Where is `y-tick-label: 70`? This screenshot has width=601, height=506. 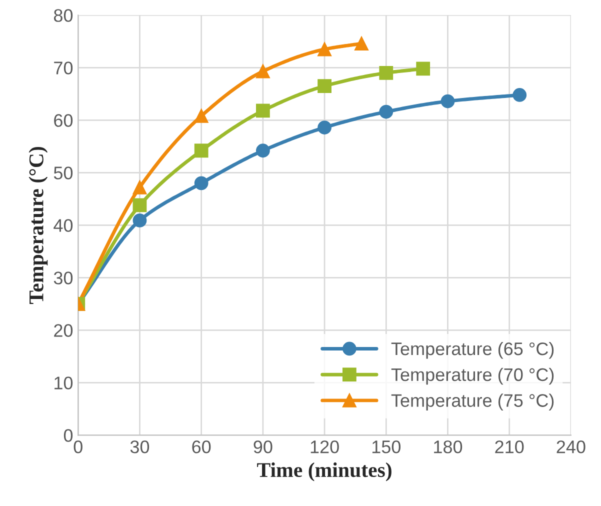
y-tick-label: 70 is located at coordinates (63, 68).